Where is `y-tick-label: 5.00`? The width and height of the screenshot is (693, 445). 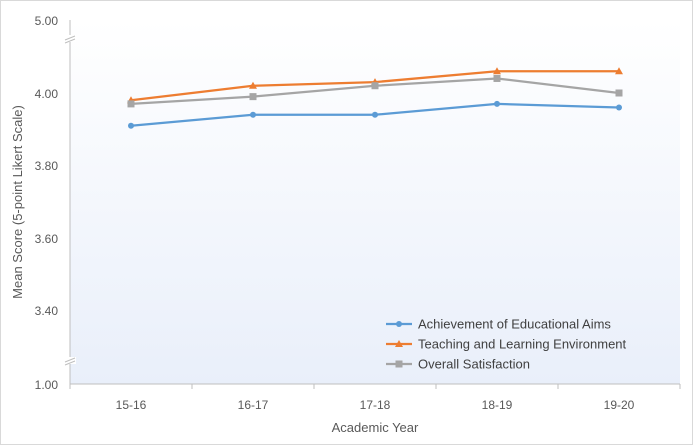 y-tick-label: 5.00 is located at coordinates (47, 21).